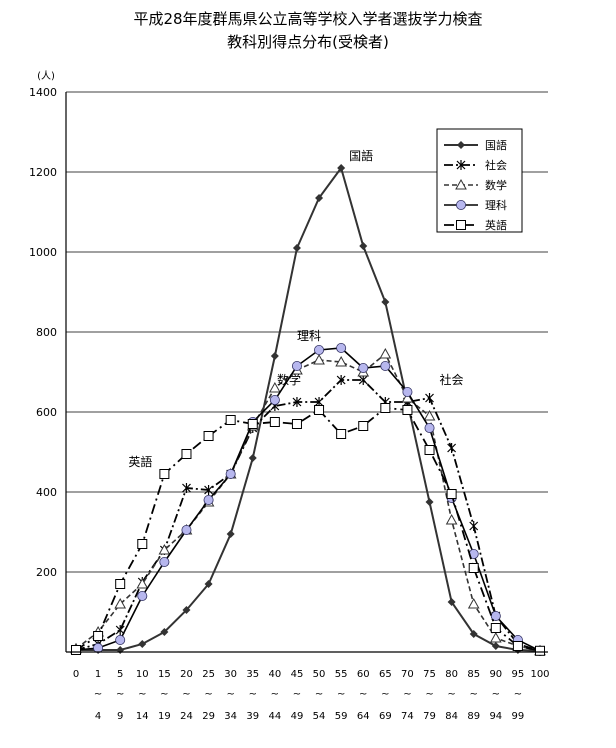 Image resolution: width=616 pixels, height=748 pixels. What do you see at coordinates (452, 379) in the screenshot?
I see `annotation-label: 社会` at bounding box center [452, 379].